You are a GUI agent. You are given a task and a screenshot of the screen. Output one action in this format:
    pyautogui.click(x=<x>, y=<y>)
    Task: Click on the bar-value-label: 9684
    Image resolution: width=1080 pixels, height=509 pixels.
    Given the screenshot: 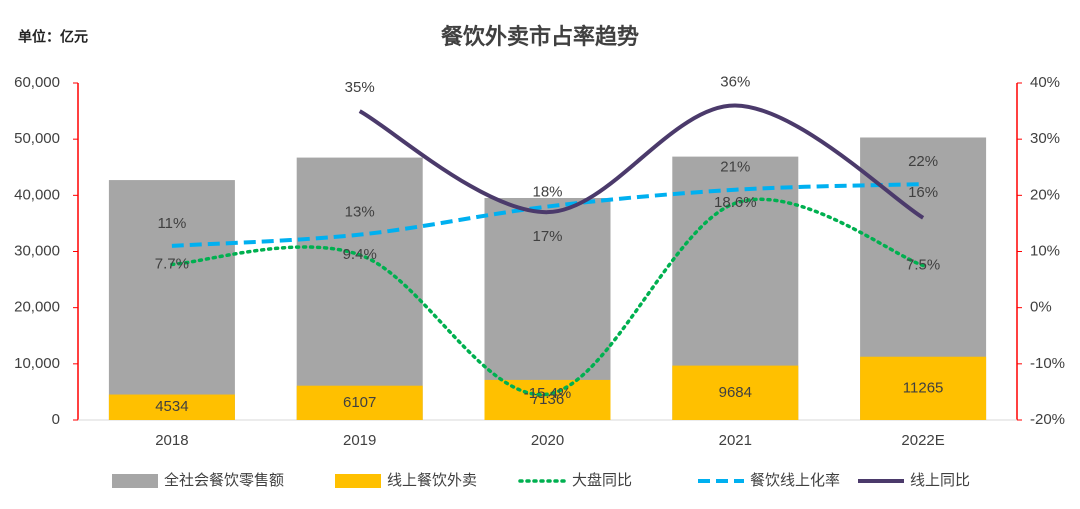 What is the action you would take?
    pyautogui.click(x=735, y=392)
    